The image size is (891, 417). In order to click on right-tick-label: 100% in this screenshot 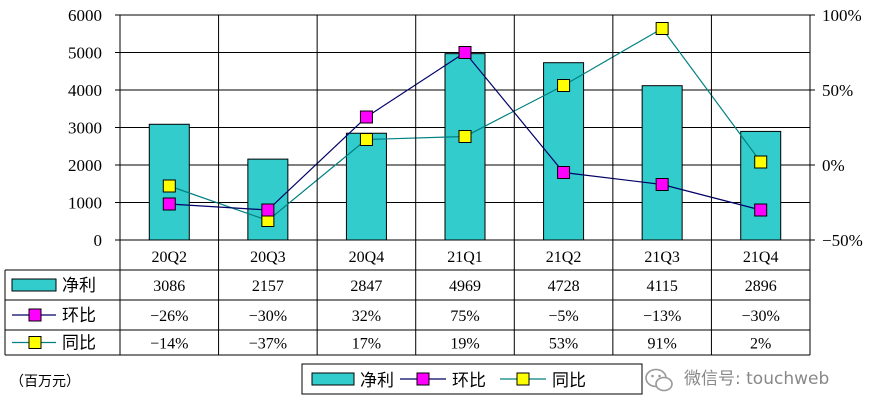, I will do `click(842, 15)`.